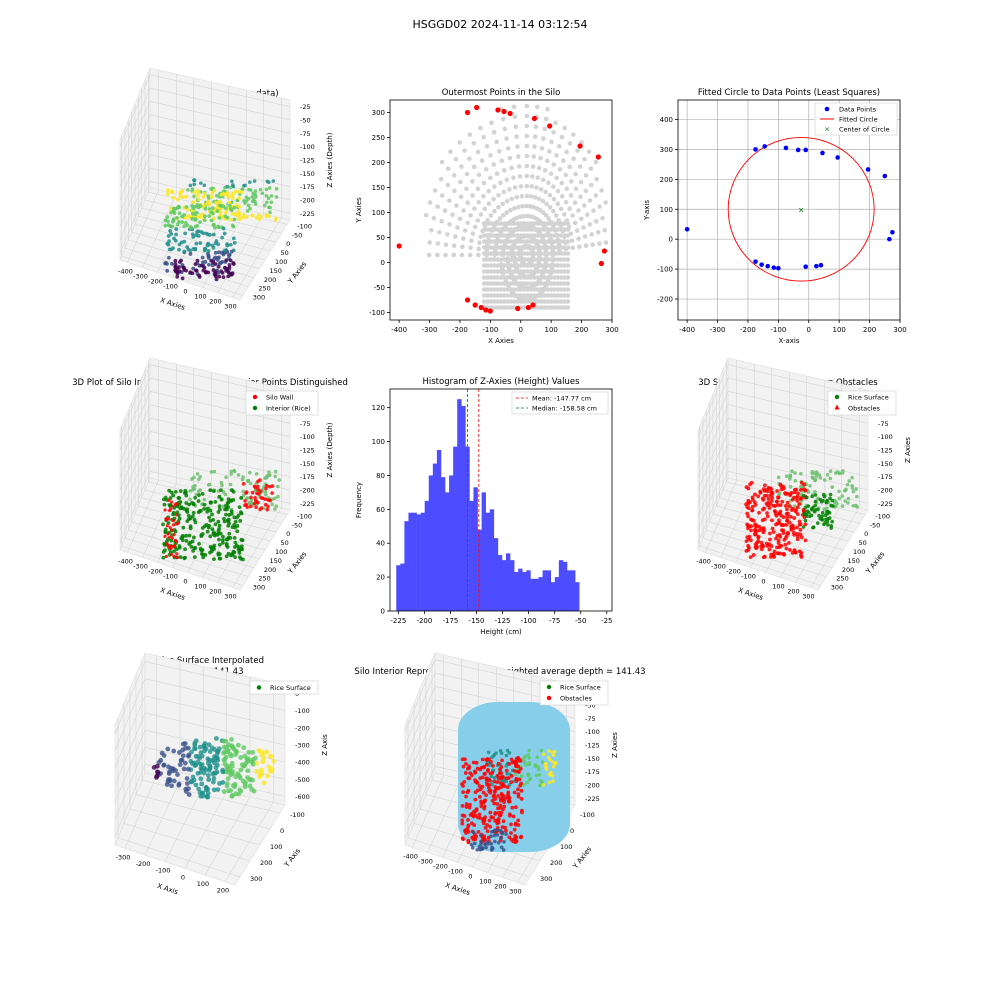 Image resolution: width=1000 pixels, height=1000 pixels. I want to click on axes-frame, so click(789, 210).